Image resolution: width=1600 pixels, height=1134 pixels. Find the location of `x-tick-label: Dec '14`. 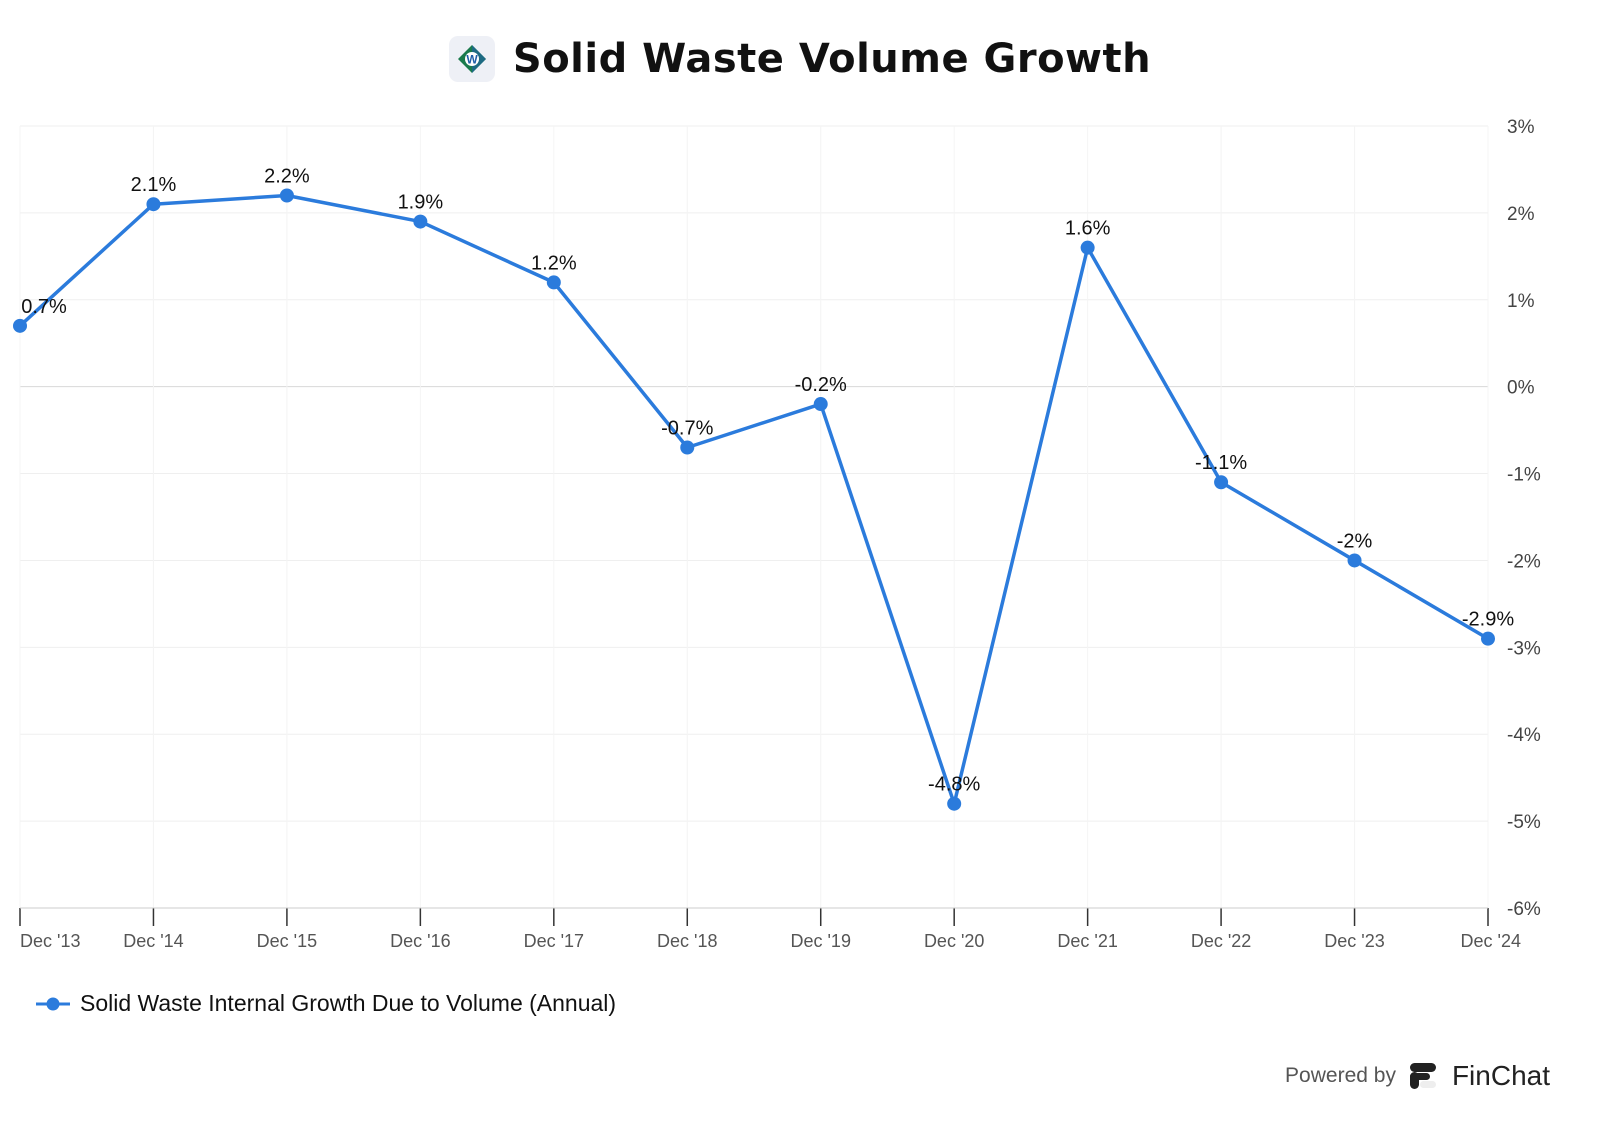

x-tick-label: Dec '14 is located at coordinates (153, 941).